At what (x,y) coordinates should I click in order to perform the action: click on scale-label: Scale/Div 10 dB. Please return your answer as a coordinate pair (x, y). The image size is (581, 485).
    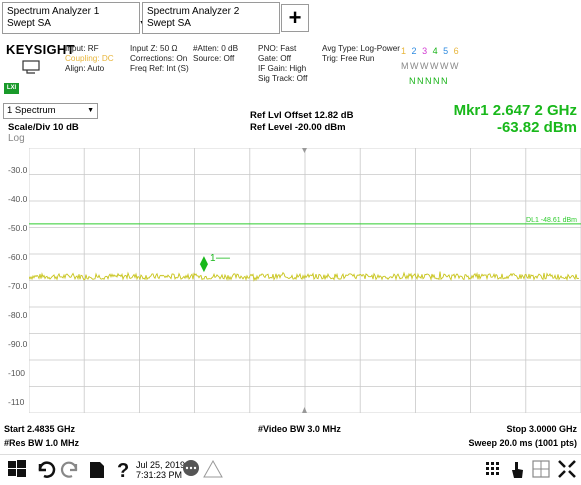
    Looking at the image, I should click on (43, 127).